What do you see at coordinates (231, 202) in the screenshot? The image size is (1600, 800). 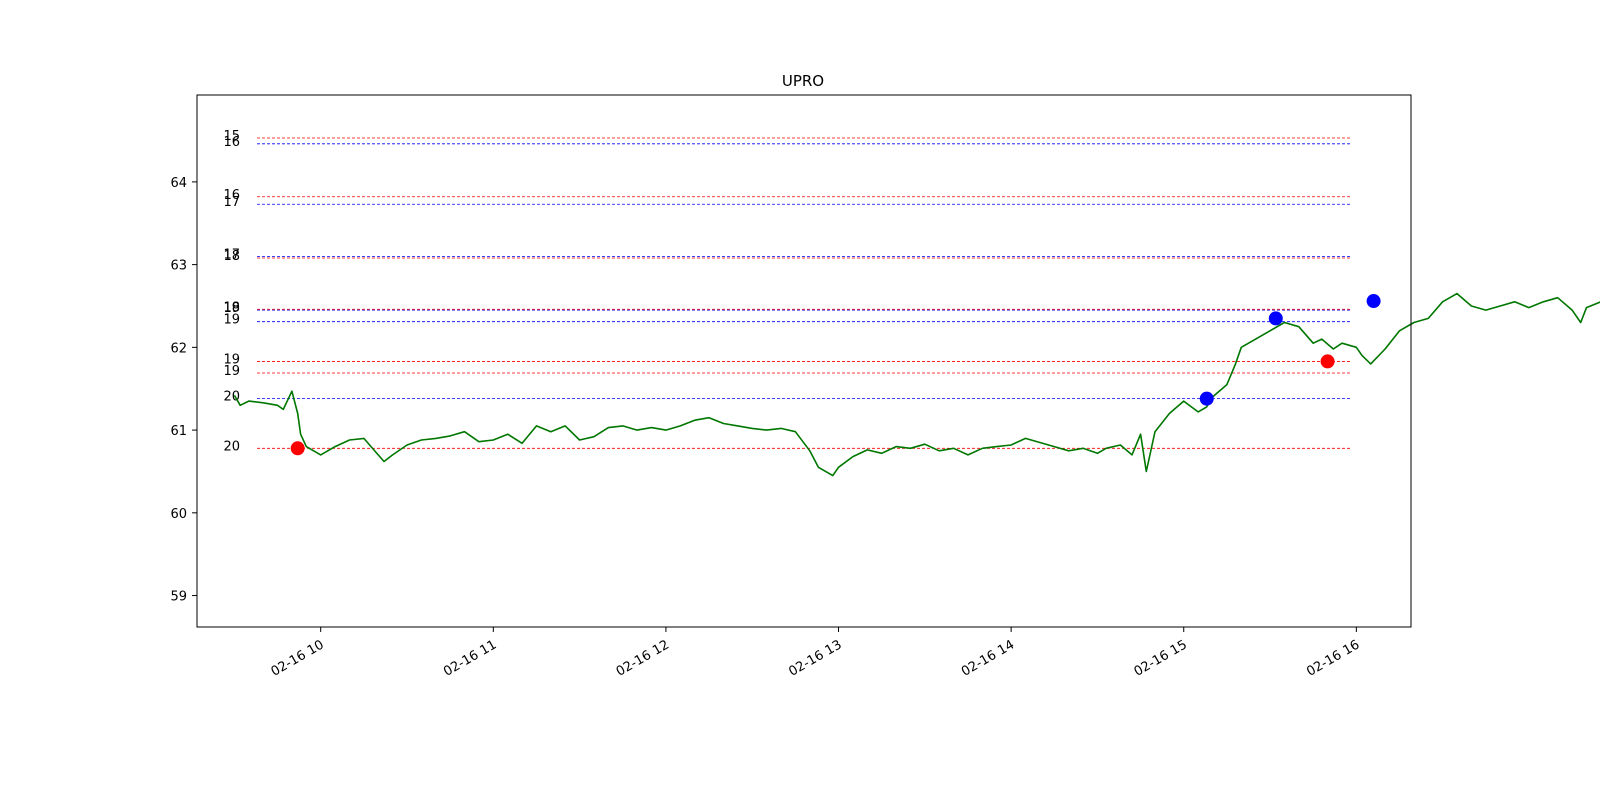 I see `level-label-3: 17` at bounding box center [231, 202].